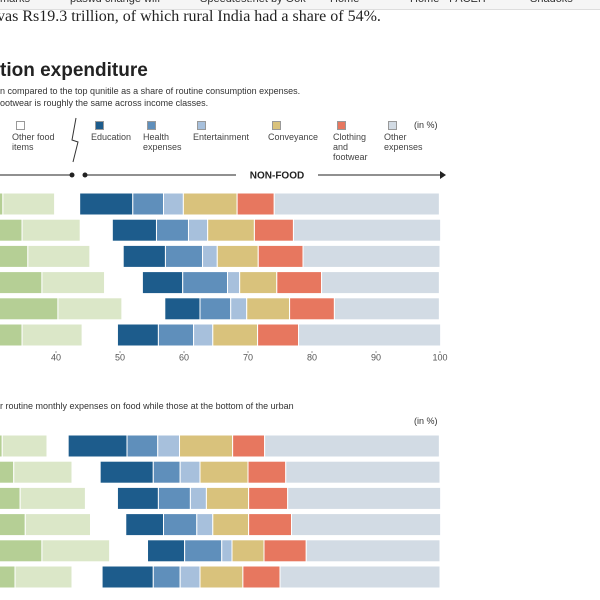 The height and width of the screenshot is (600, 600). I want to click on annotation-bg, so click(277, 175).